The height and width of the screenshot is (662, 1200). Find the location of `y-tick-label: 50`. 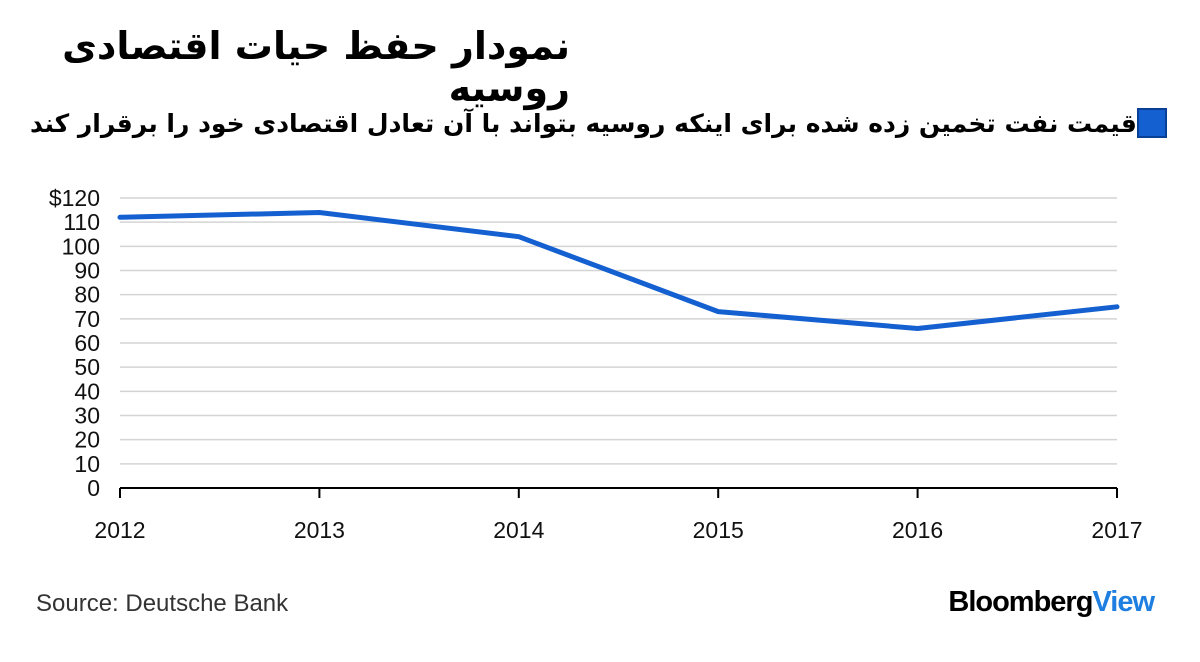

y-tick-label: 50 is located at coordinates (87, 367).